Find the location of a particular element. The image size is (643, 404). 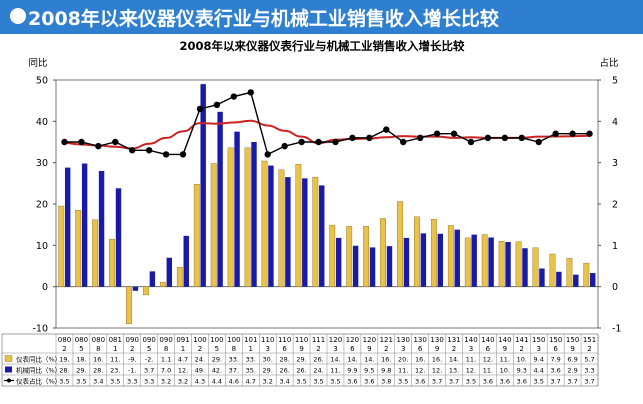

table-cell: 14. is located at coordinates (335, 360).